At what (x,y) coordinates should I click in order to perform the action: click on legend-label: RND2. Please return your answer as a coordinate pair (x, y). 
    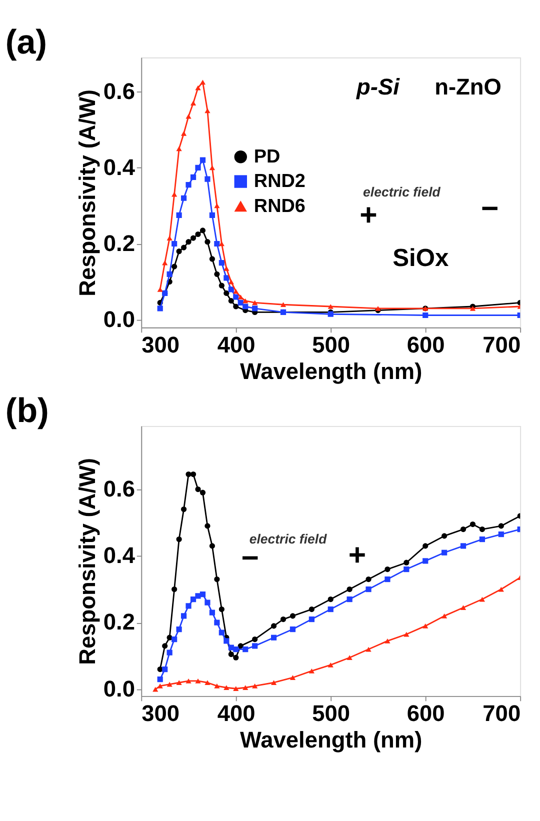
    Looking at the image, I should click on (280, 181).